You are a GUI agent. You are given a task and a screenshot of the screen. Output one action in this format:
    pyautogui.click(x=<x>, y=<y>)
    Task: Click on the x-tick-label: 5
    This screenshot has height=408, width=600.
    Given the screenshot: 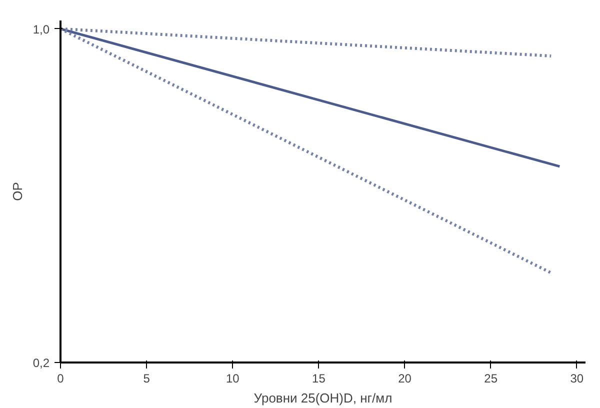 What is the action you would take?
    pyautogui.click(x=146, y=379)
    